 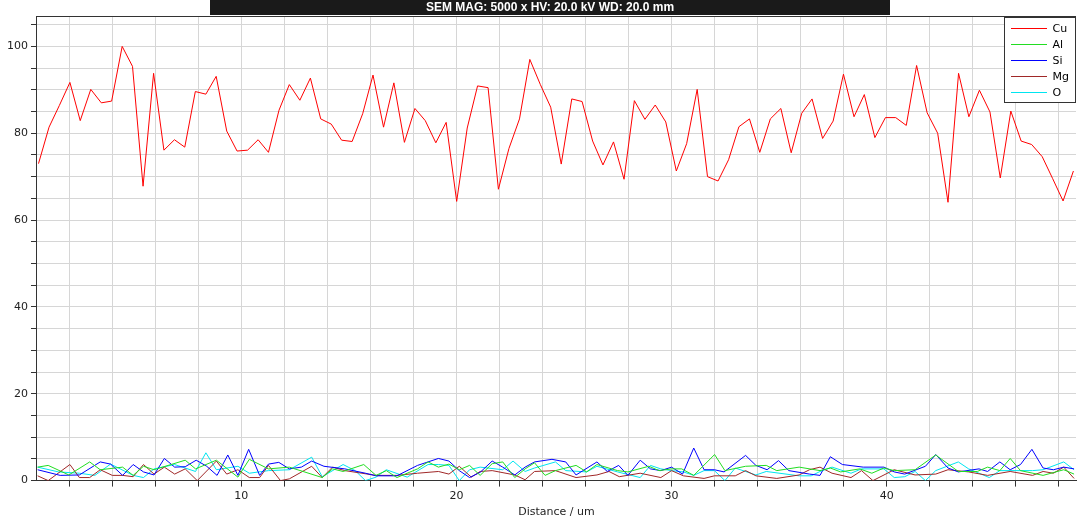 What do you see at coordinates (24, 480) in the screenshot?
I see `y-tick-label: 0` at bounding box center [24, 480].